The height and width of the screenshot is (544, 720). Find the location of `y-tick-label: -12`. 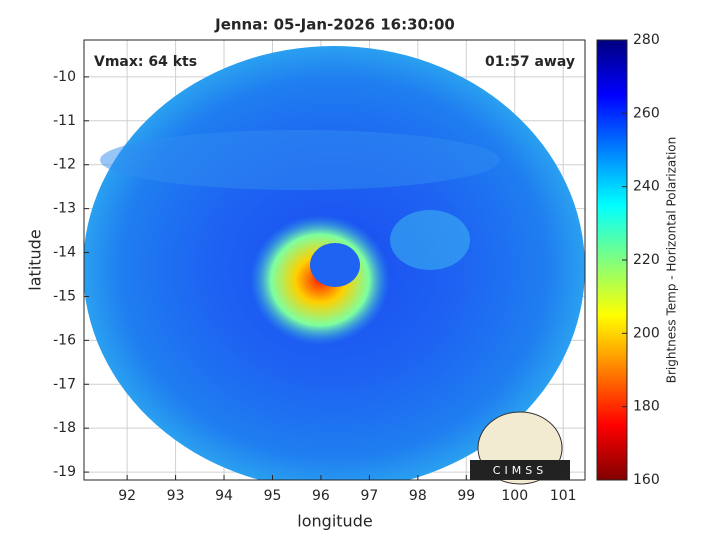

y-tick-label: -12 is located at coordinates (64, 165).